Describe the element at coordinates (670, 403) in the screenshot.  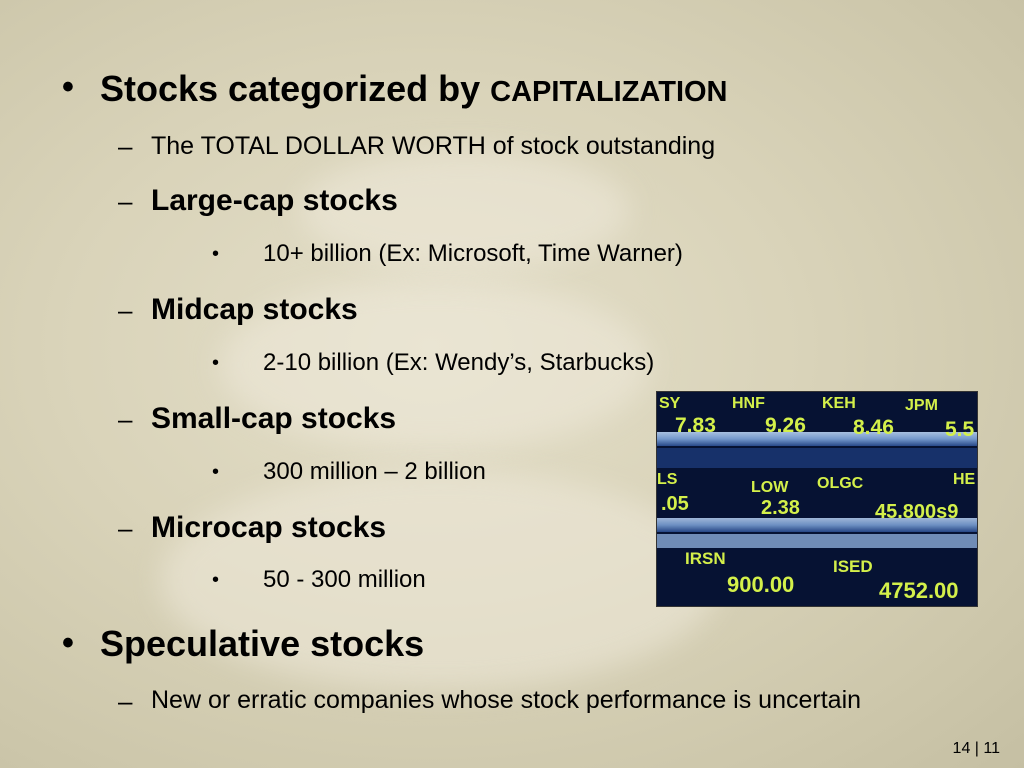
I see `ticker-text: SY` at that location.